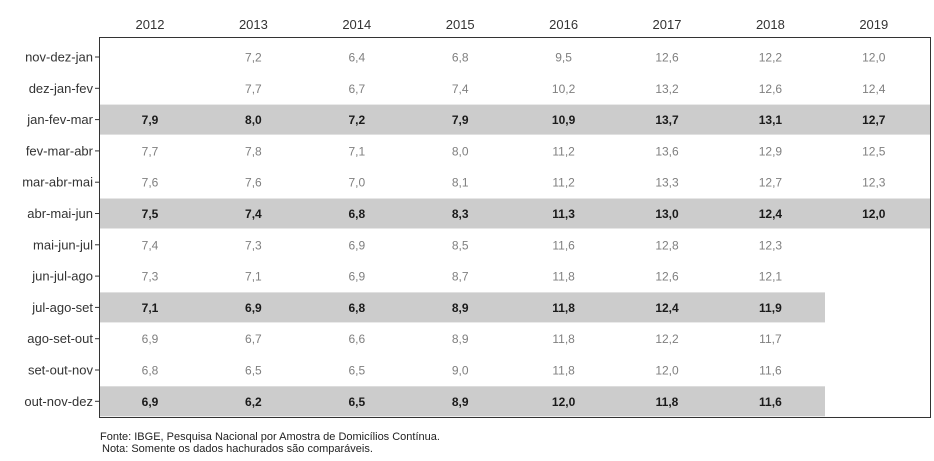 The width and height of the screenshot is (934, 461). Describe the element at coordinates (564, 120) in the screenshot. I see `cell-value: 10,9` at that location.